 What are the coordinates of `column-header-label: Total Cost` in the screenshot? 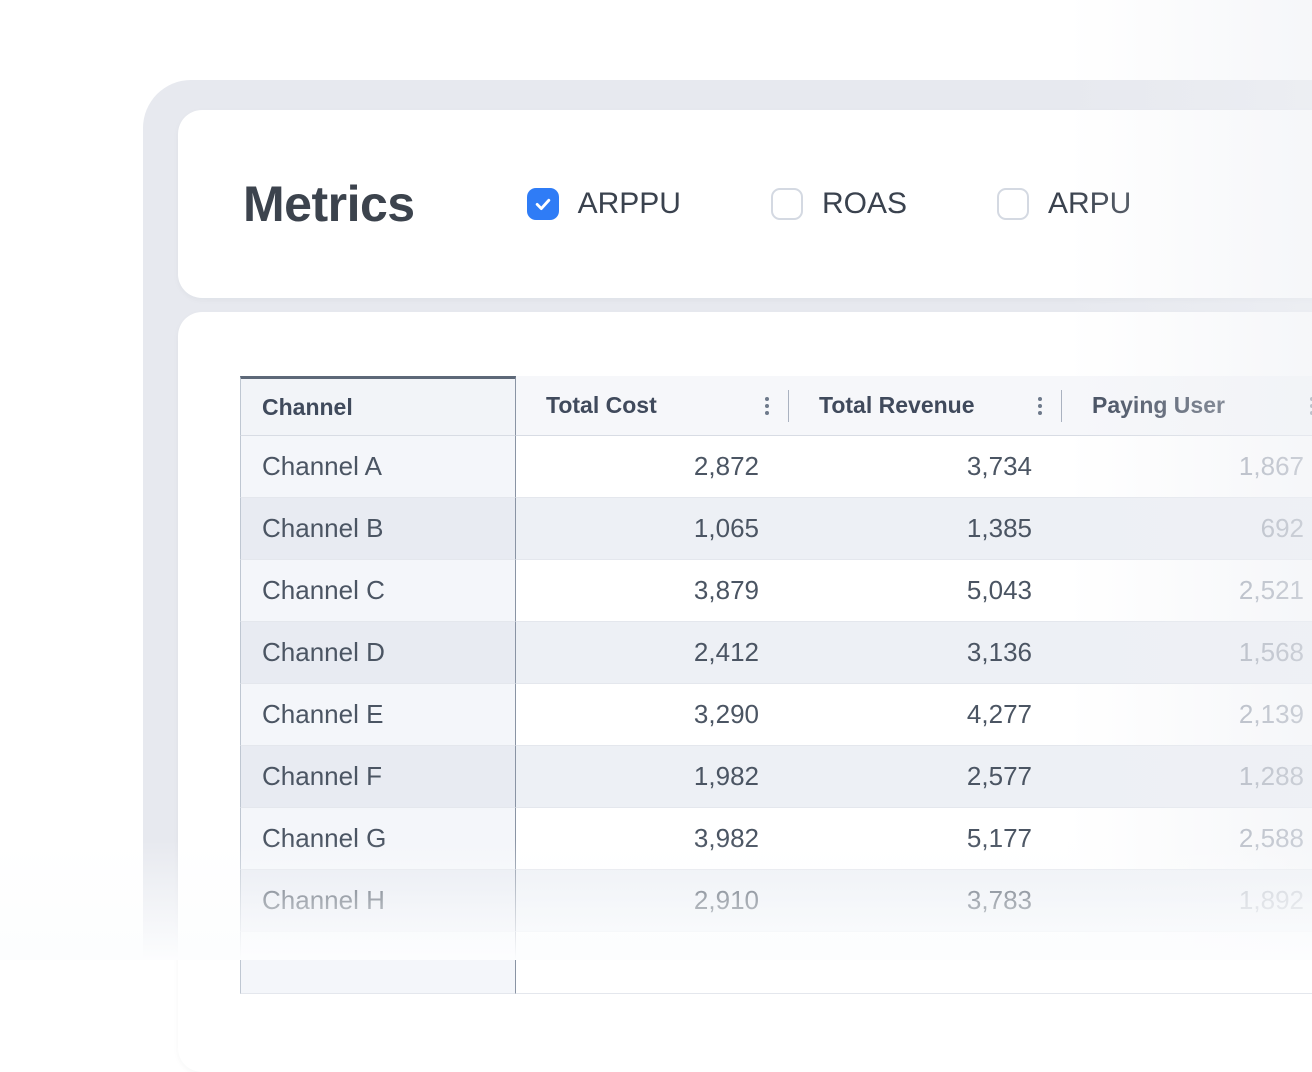 It's located at (601, 405).